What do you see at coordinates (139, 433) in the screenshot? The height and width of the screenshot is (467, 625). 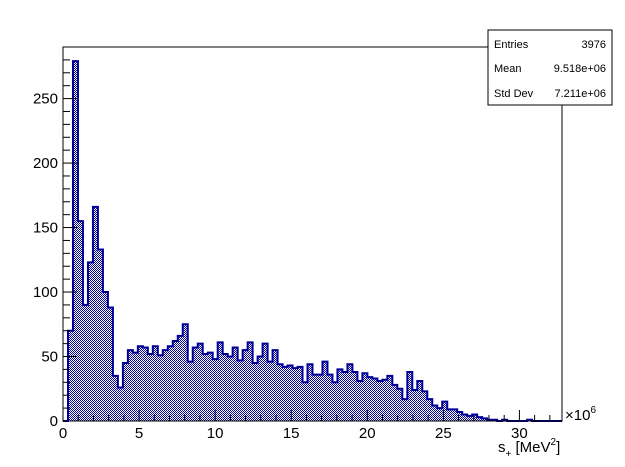 I see `x-tick-label: 5` at bounding box center [139, 433].